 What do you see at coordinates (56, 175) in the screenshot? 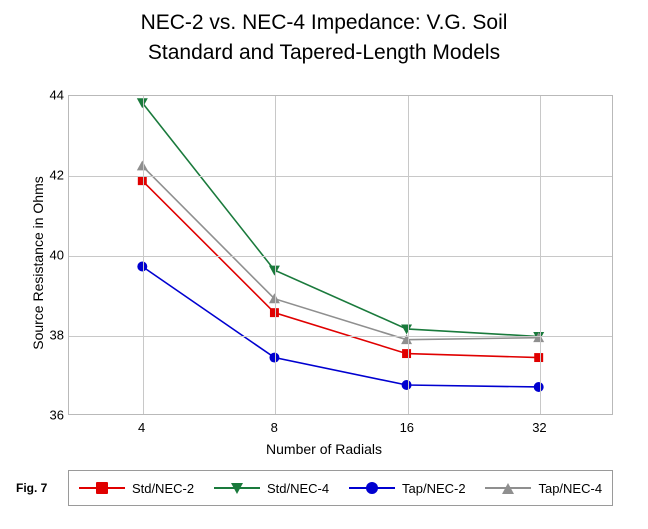
I see `y-axis-tick-label: 42` at bounding box center [56, 175].